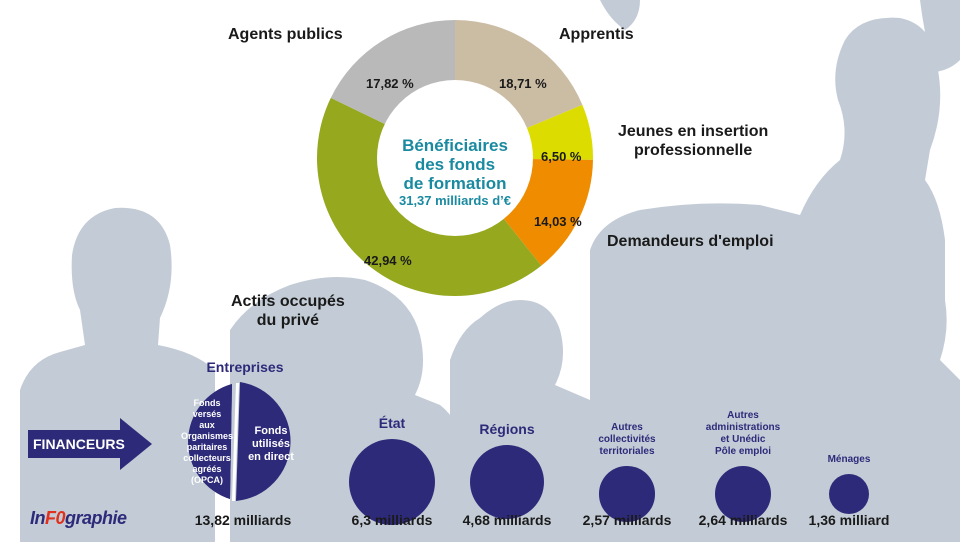 This screenshot has width=960, height=542. Describe the element at coordinates (207, 403) in the screenshot. I see `opca-line: Fonds` at that location.